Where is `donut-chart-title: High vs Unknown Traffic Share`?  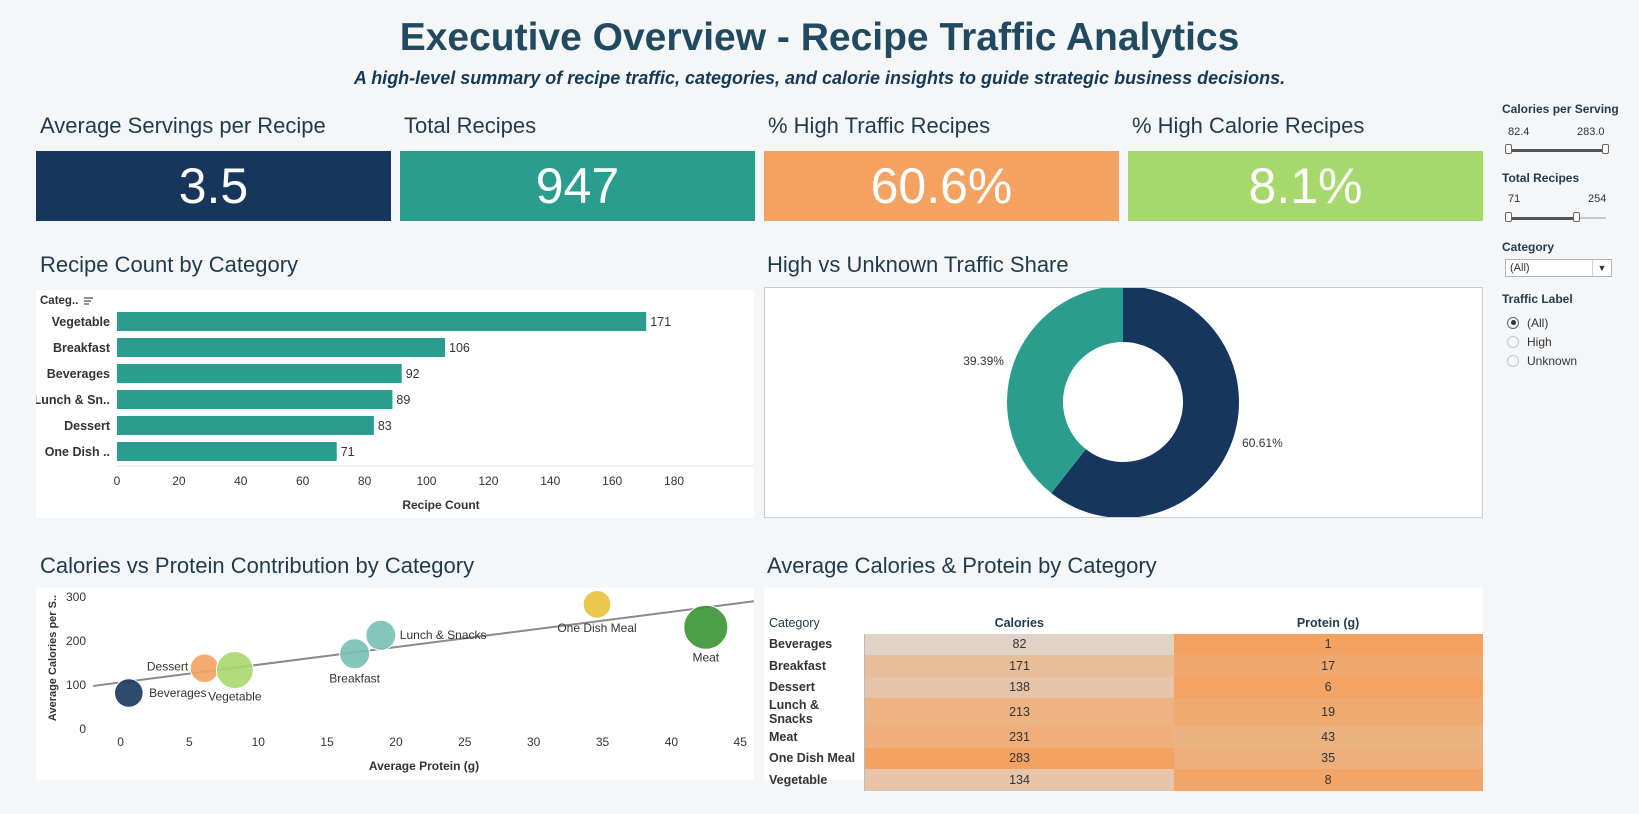 donut-chart-title: High vs Unknown Traffic Share is located at coordinates (918, 264).